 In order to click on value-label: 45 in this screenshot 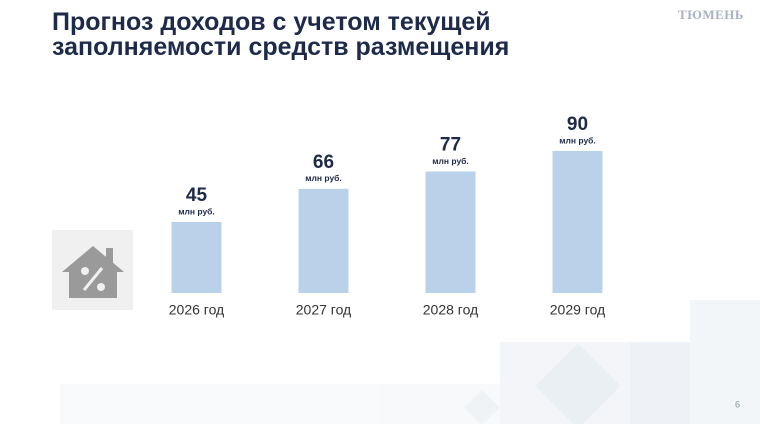, I will do `click(197, 195)`.